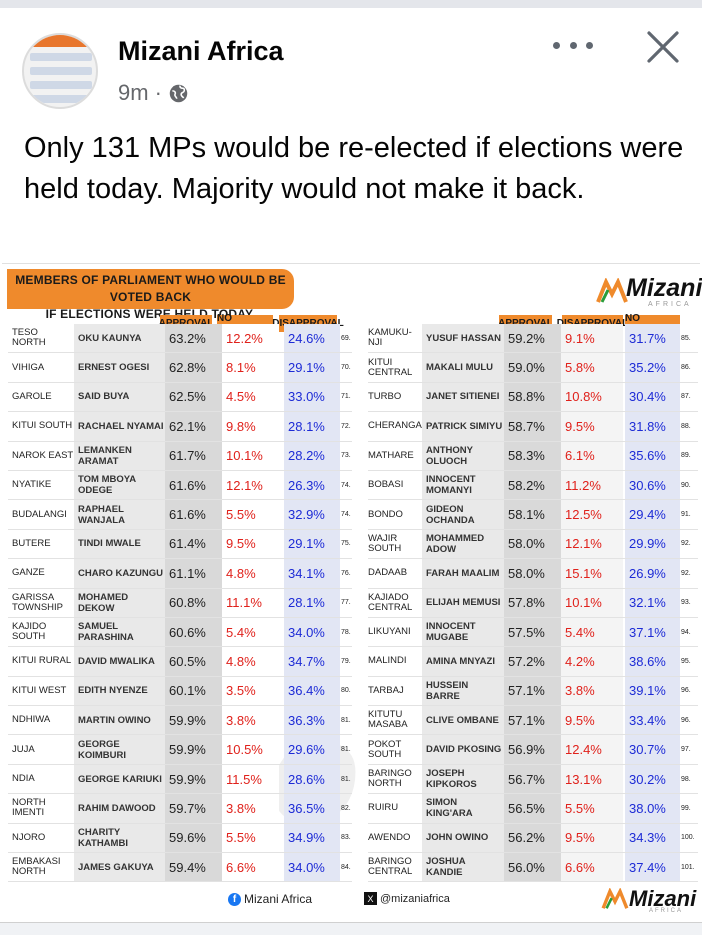 This screenshot has height=935, width=702. Describe the element at coordinates (532, 367) in the screenshot. I see `value-cell: 59.0%` at that location.